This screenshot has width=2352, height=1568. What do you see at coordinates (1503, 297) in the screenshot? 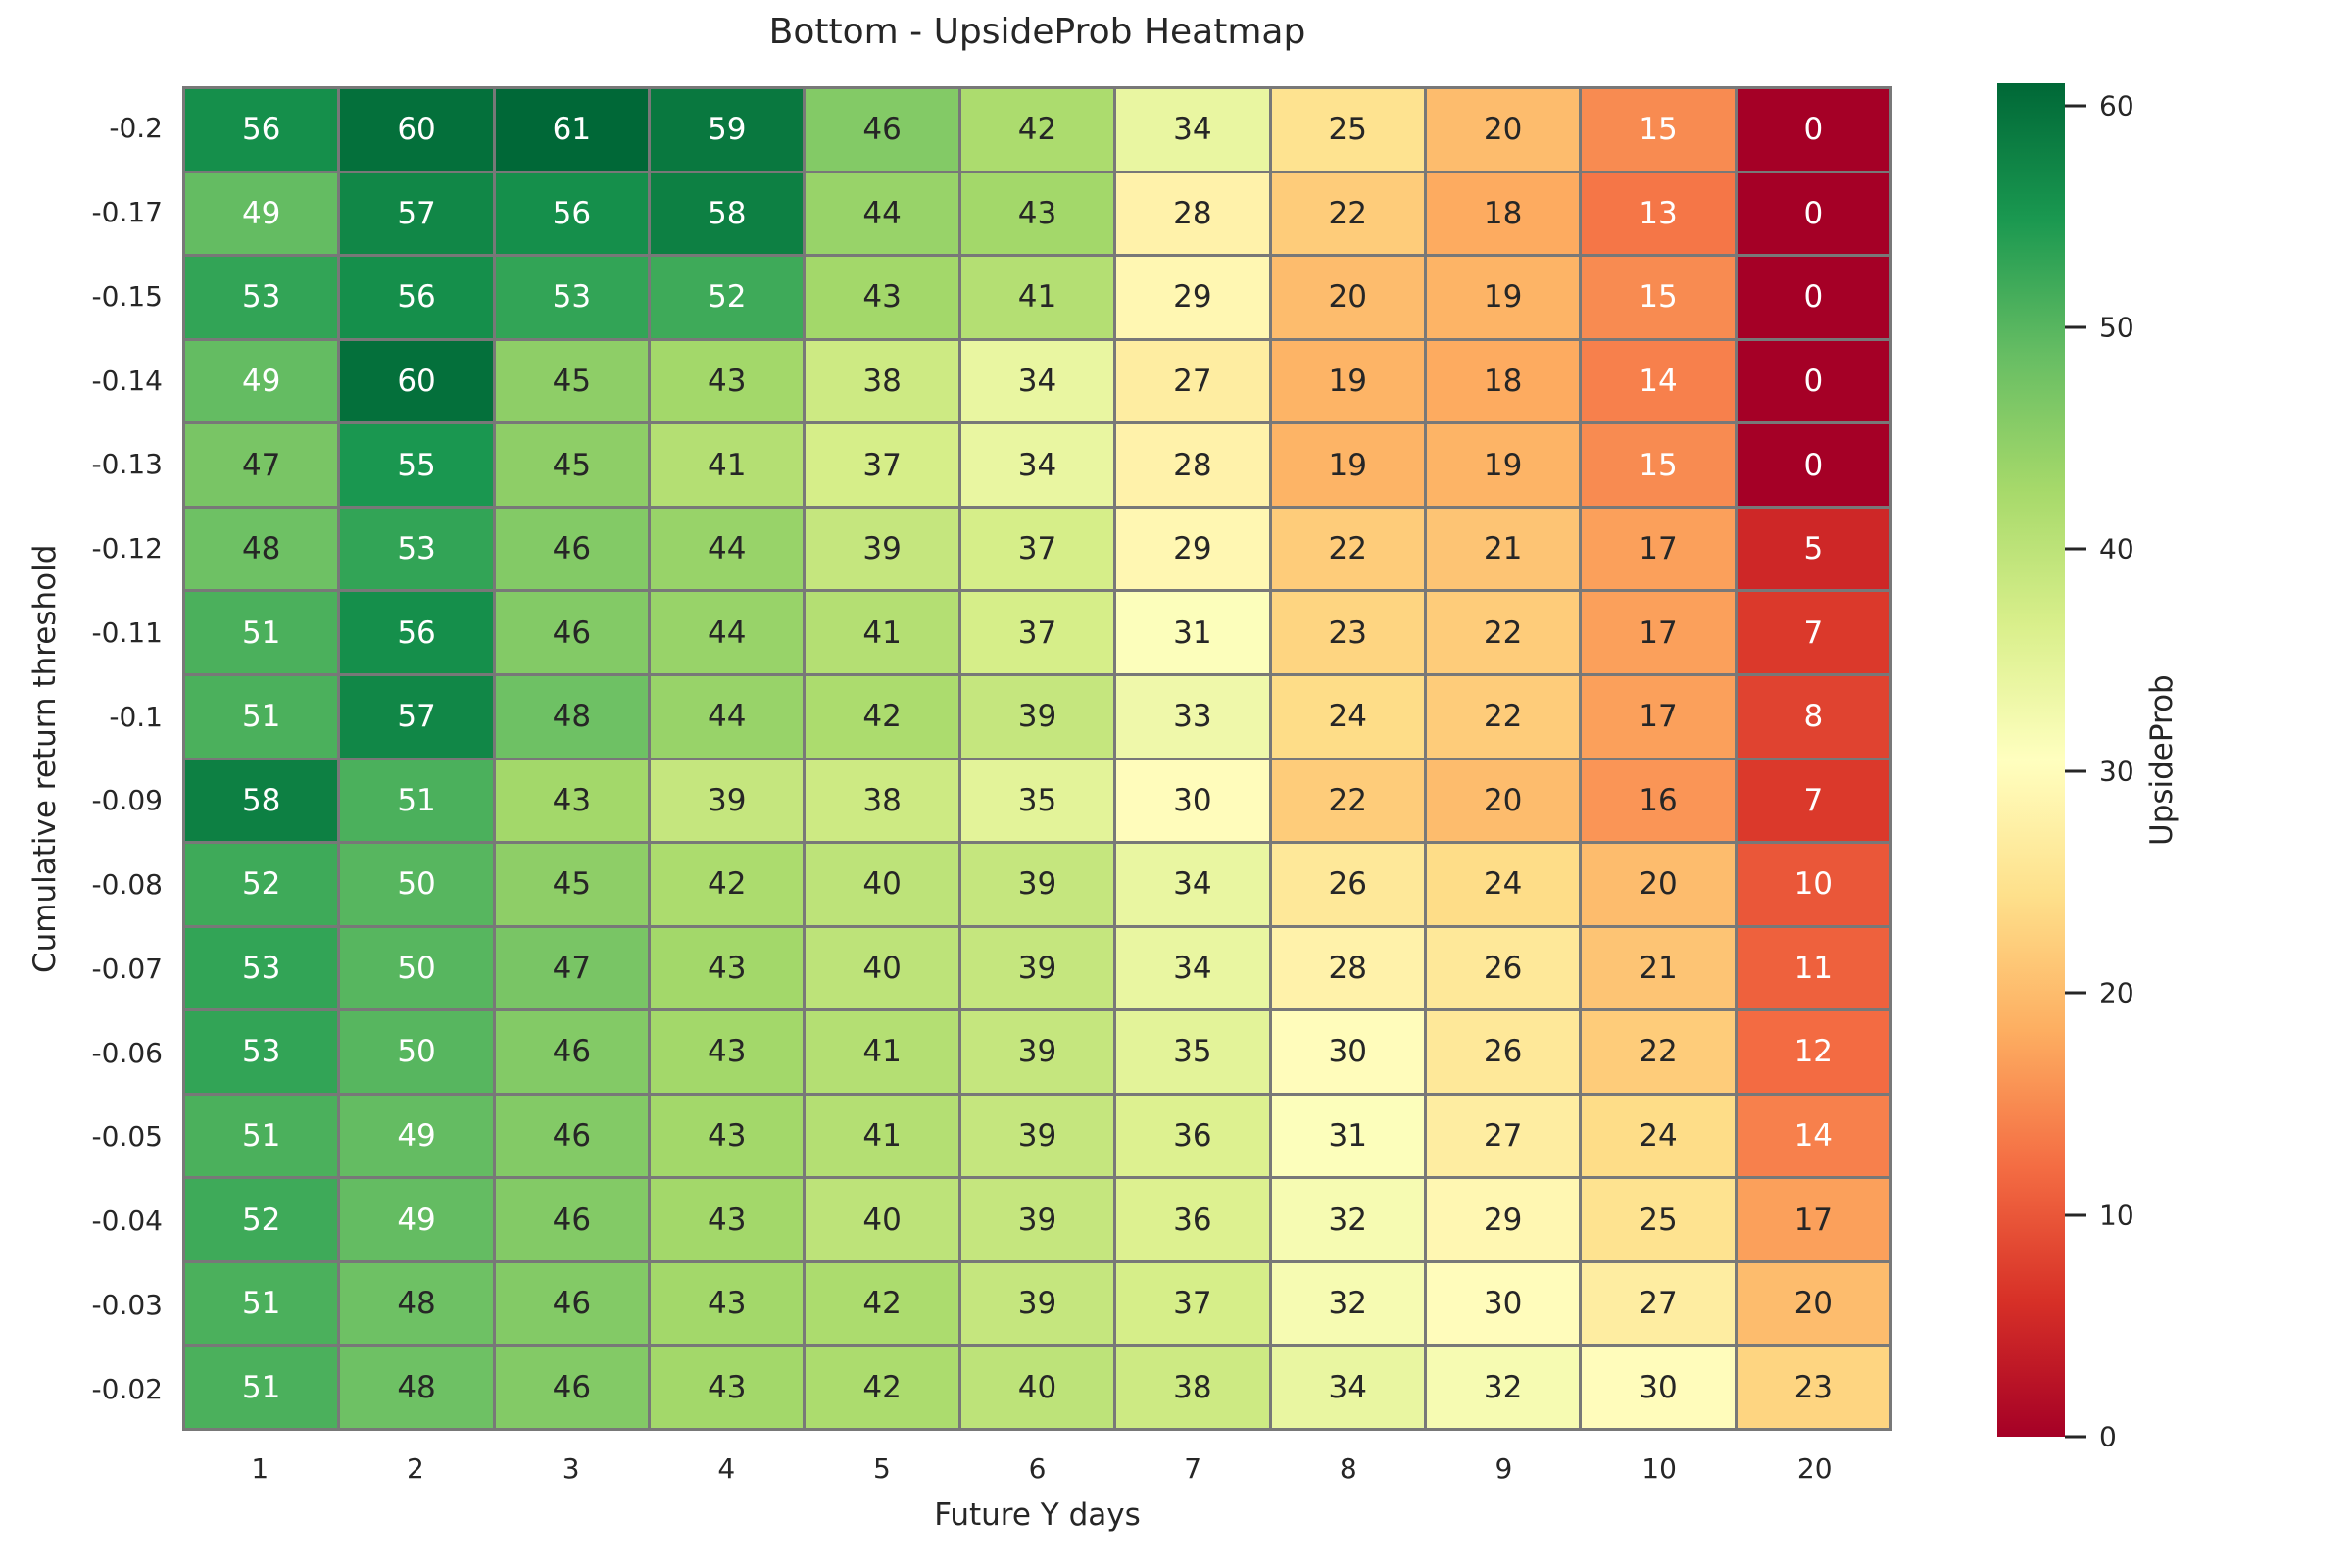
I see `heatmap-cell: 19` at bounding box center [1503, 297].